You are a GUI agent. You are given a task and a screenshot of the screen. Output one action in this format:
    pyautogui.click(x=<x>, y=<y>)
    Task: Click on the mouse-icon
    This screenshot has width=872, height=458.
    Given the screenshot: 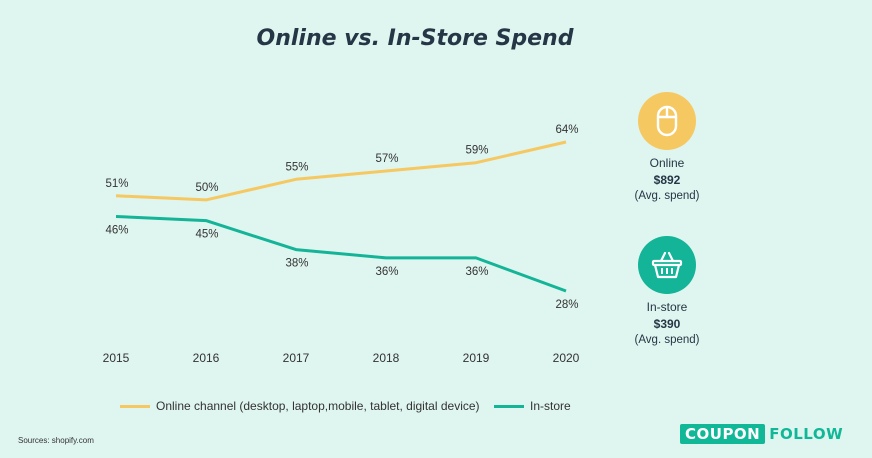 What is the action you would take?
    pyautogui.click(x=667, y=121)
    